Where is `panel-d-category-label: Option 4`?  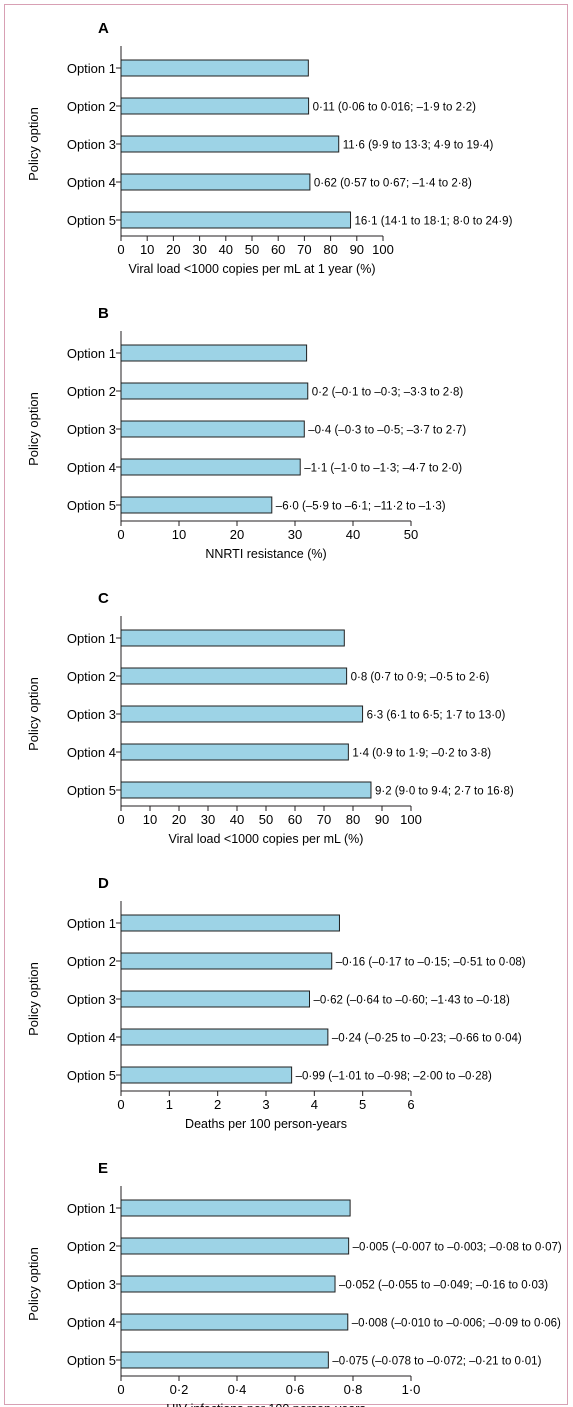
panel-d-category-label: Option 4 is located at coordinates (91, 1037).